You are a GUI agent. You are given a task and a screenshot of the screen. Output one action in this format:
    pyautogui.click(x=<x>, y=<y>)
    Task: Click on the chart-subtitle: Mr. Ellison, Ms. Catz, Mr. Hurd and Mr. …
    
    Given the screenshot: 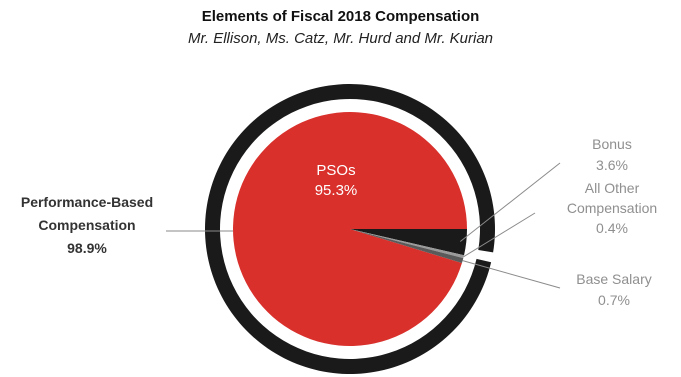 What is the action you would take?
    pyautogui.click(x=340, y=38)
    